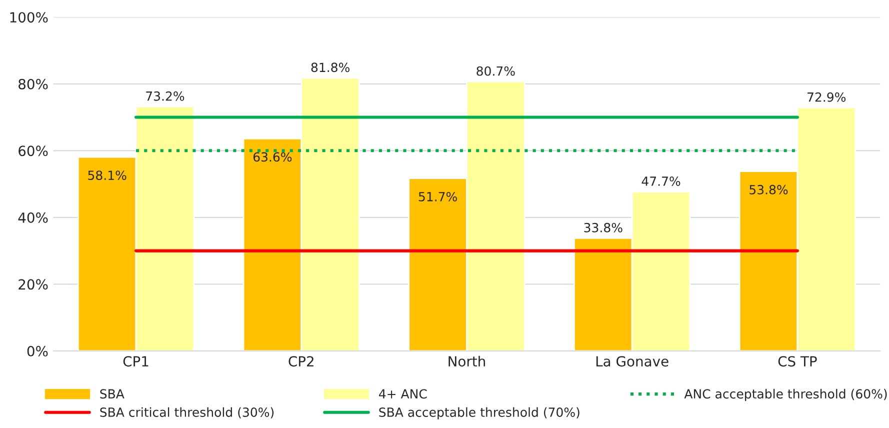  What do you see at coordinates (785, 395) in the screenshot?
I see `legend-label: ANC acceptable threshold (60%)` at bounding box center [785, 395].